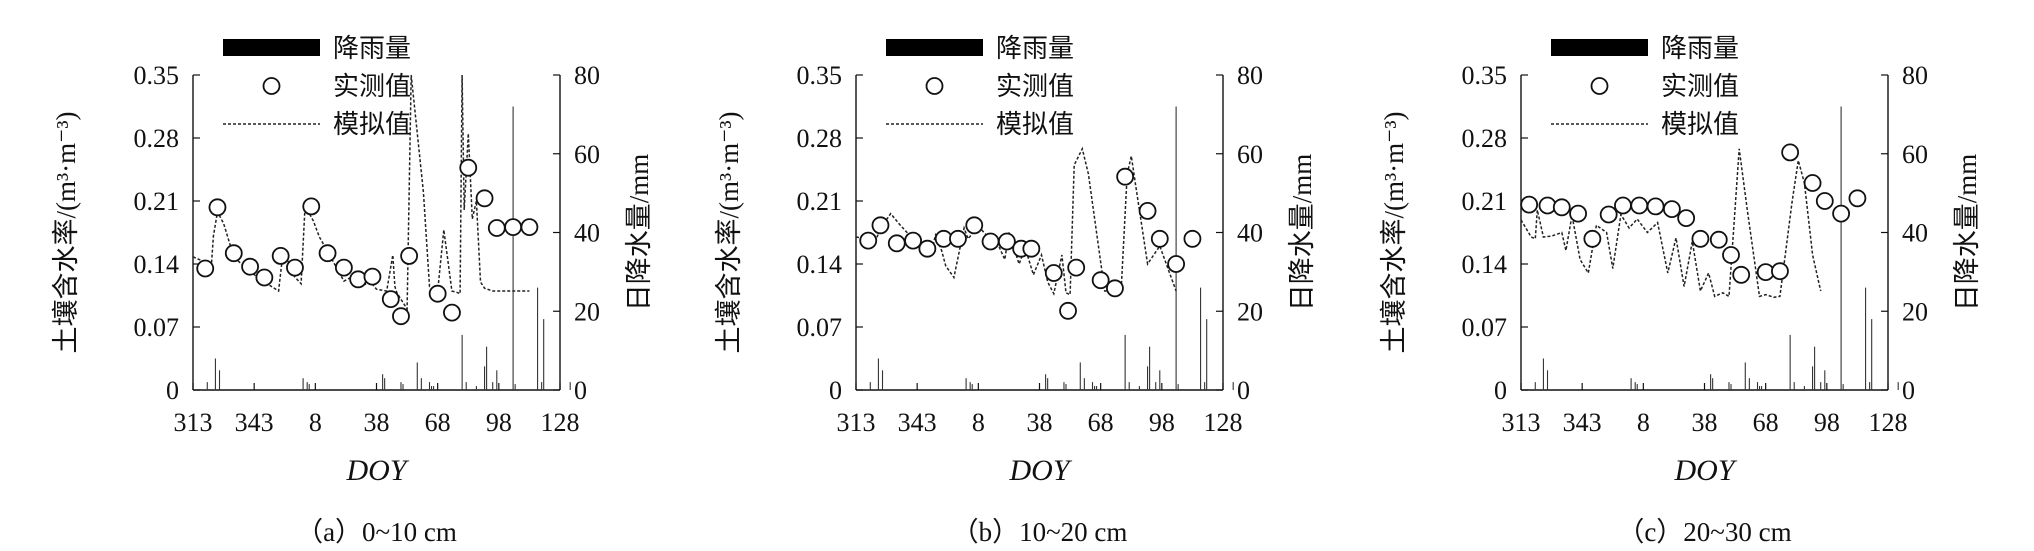 Image resolution: width=2034 pixels, height=551 pixels. I want to click on panel-caption: （a）0~10 cm, so click(376, 532).